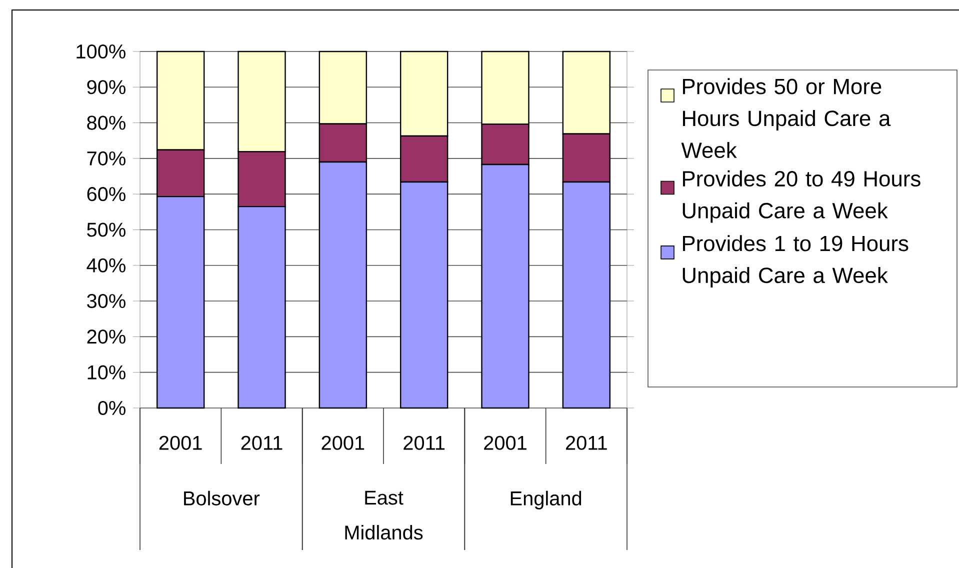  Describe the element at coordinates (112, 408) in the screenshot. I see `y-tick-label: 0%` at that location.